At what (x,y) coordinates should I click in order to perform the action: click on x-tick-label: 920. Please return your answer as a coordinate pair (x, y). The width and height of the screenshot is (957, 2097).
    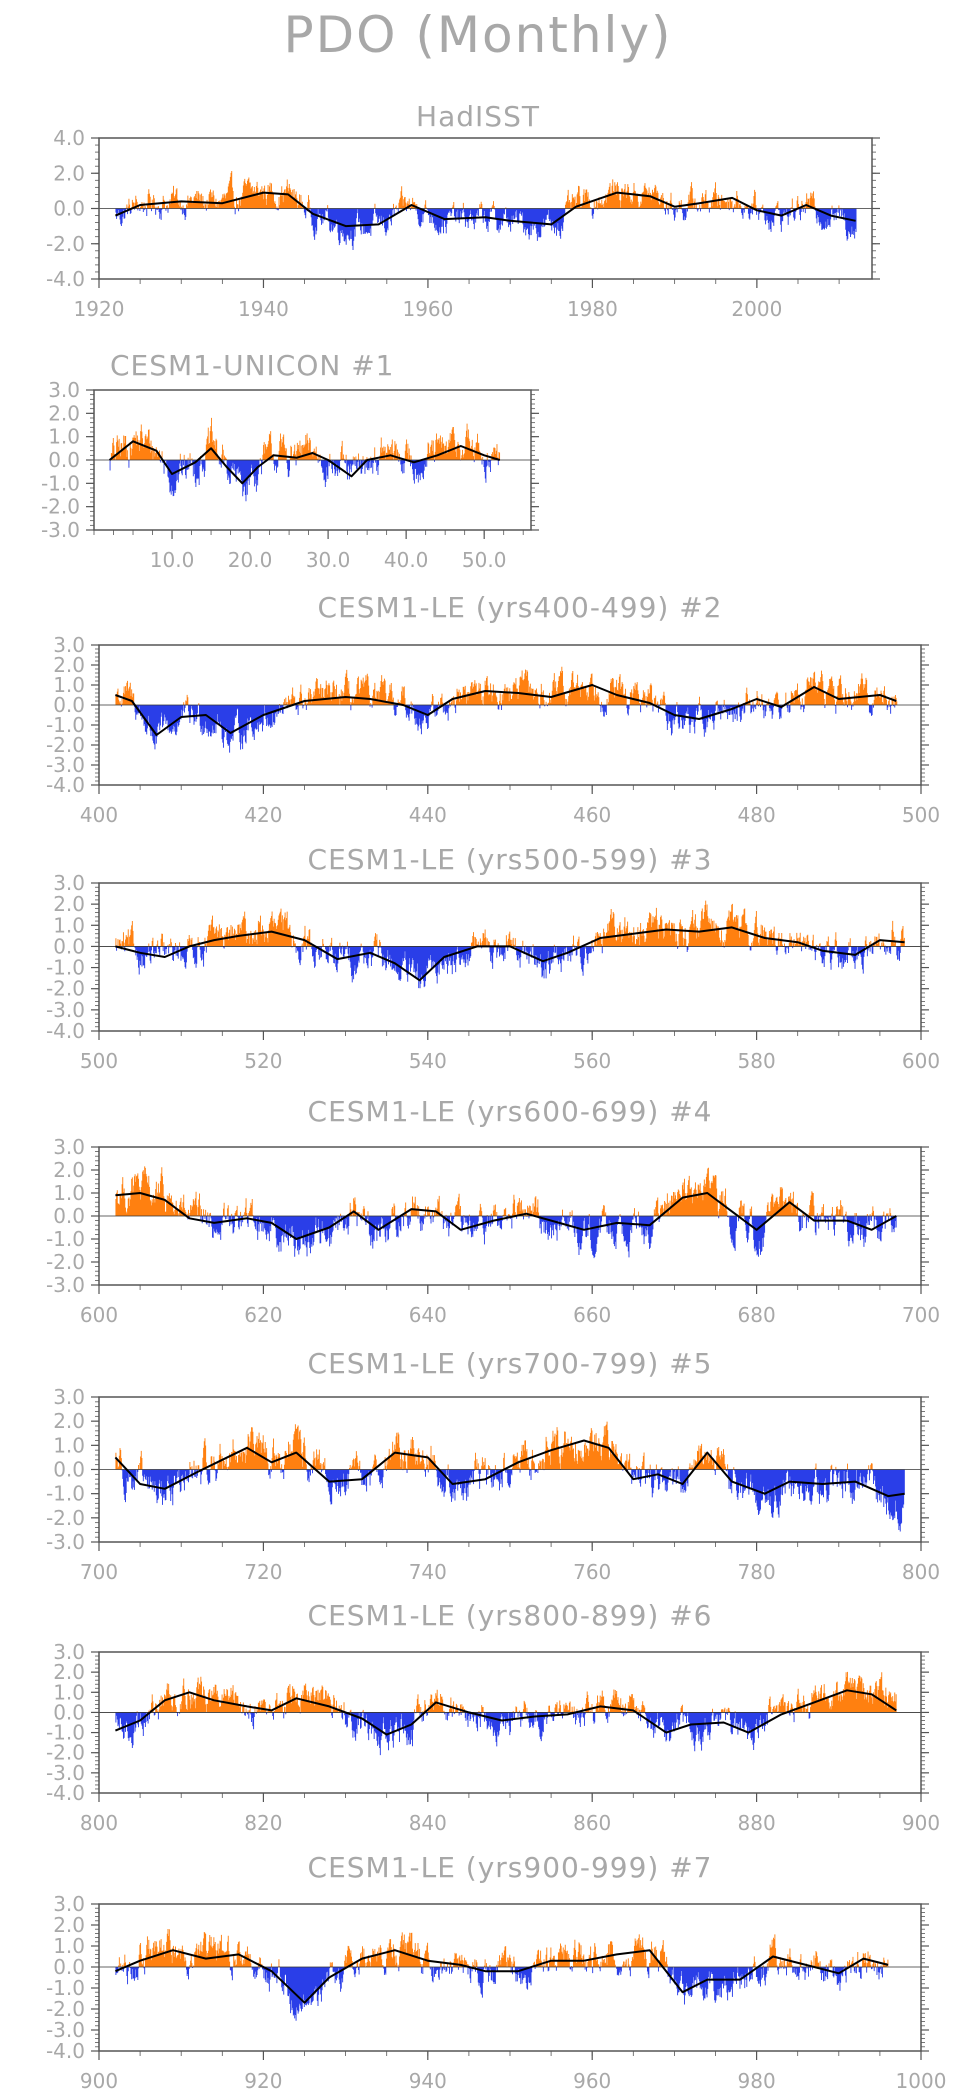
    Looking at the image, I should click on (263, 2081).